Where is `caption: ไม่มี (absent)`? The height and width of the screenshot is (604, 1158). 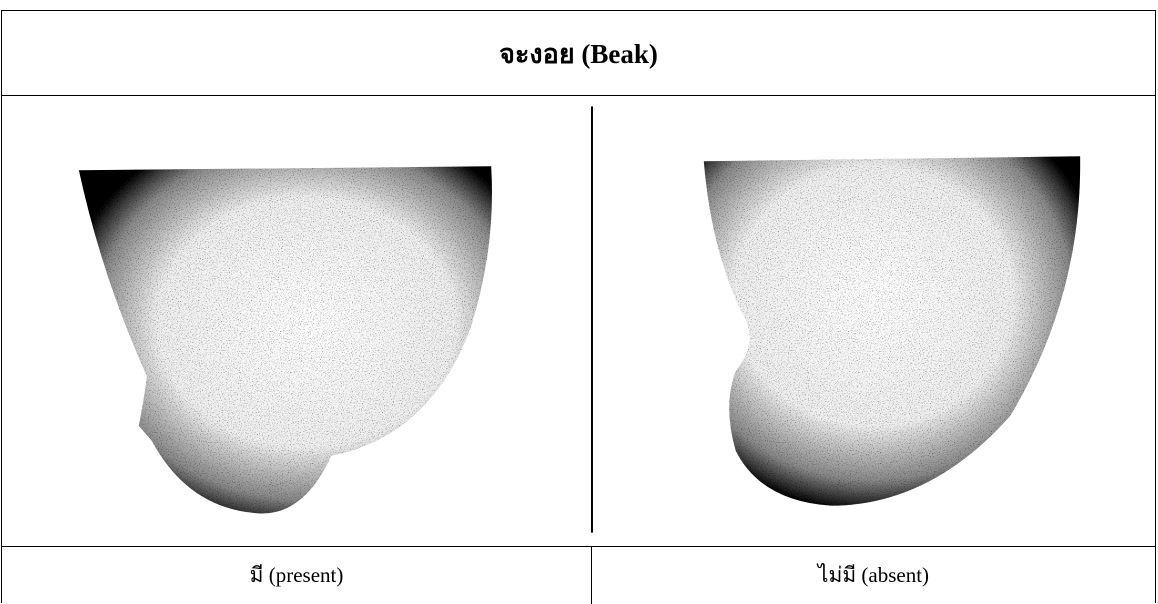
caption: ไม่มี (absent) is located at coordinates (873, 575).